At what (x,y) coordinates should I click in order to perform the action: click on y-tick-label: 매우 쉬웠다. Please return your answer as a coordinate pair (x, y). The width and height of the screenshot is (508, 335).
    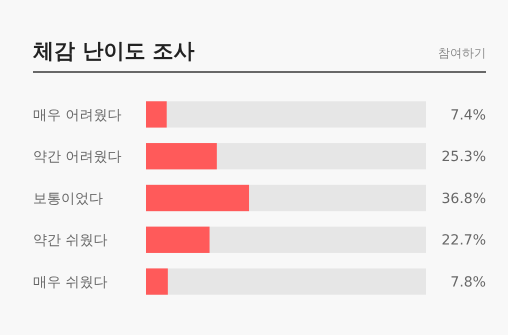
    Looking at the image, I should click on (70, 282).